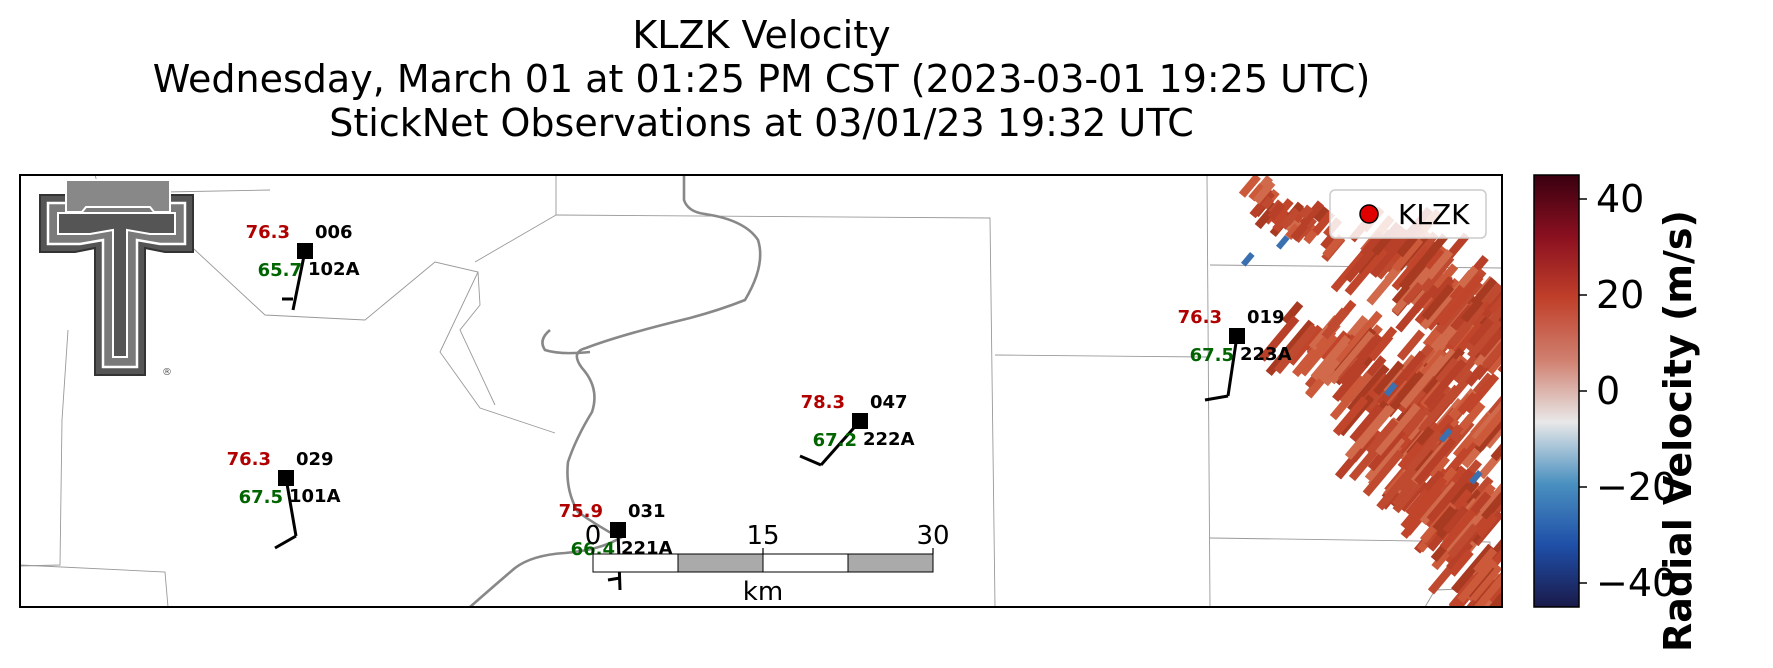 The image size is (1773, 668). What do you see at coordinates (303, 266) in the screenshot?
I see `station-006: 76.3 006 65.7 102A` at bounding box center [303, 266].